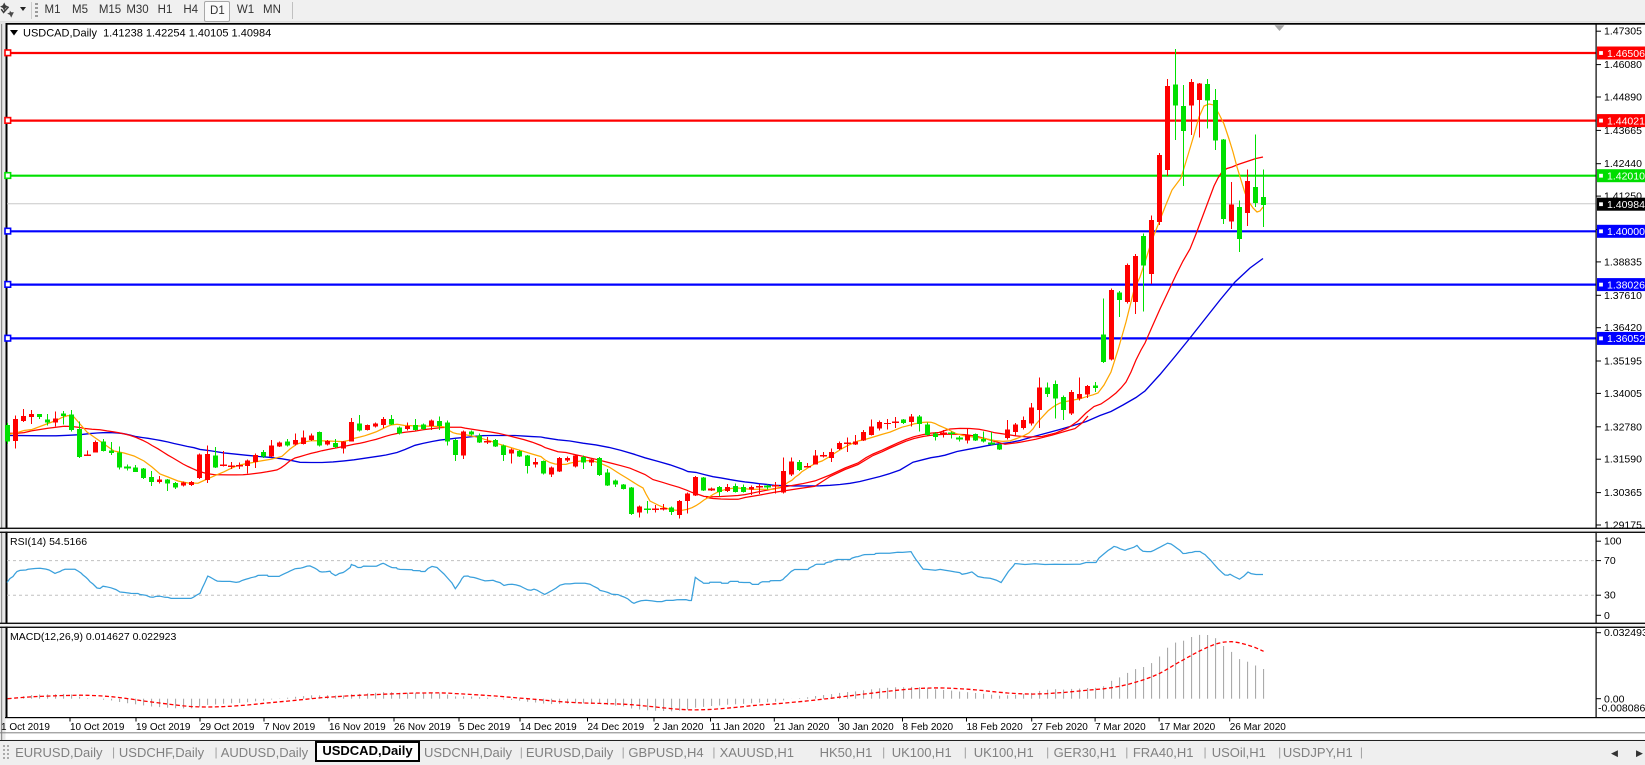  Describe the element at coordinates (1623, 427) in the screenshot. I see `svg-text: 1.32780` at that location.